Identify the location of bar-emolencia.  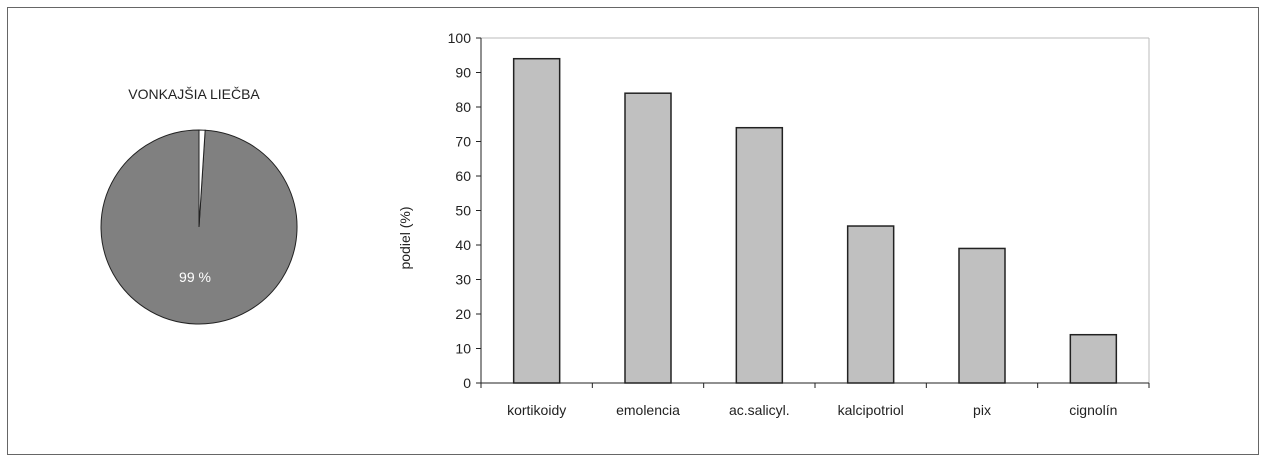
(648, 238).